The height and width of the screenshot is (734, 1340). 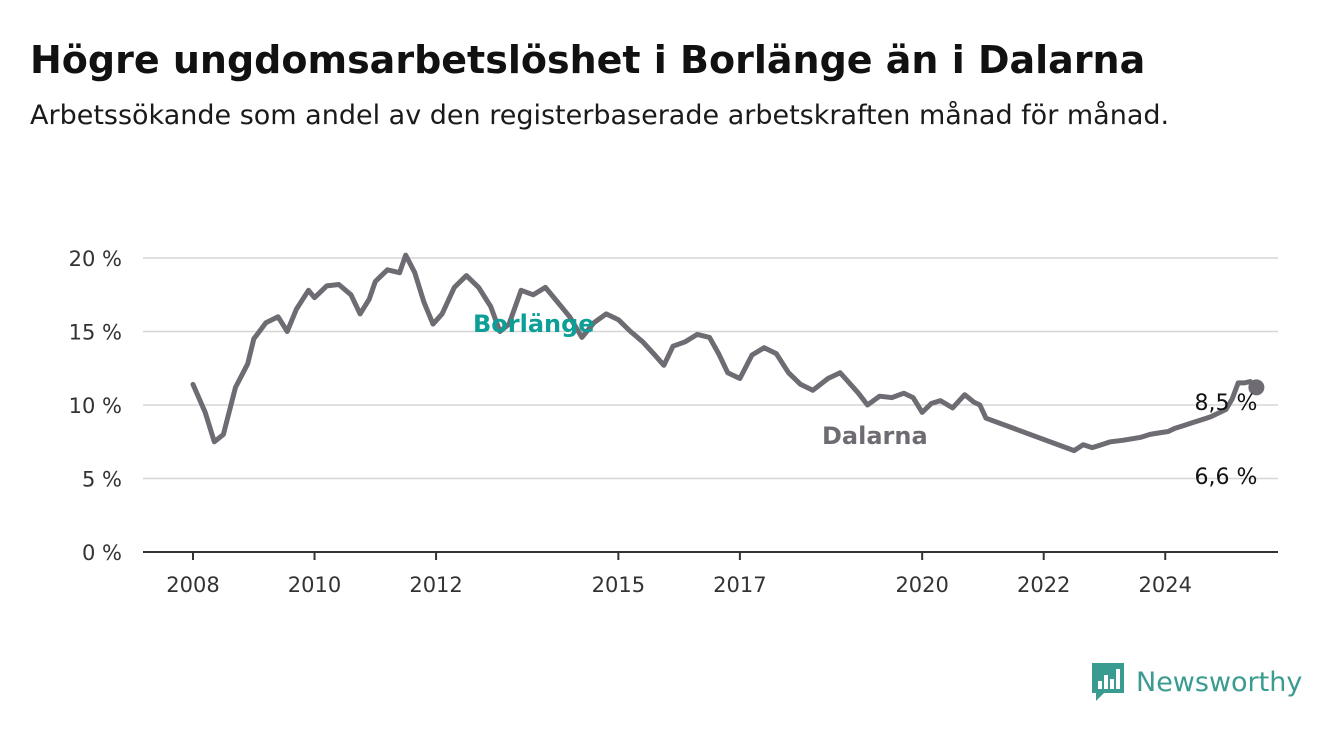 What do you see at coordinates (95, 259) in the screenshot?
I see `y-tick-label: 20 %` at bounding box center [95, 259].